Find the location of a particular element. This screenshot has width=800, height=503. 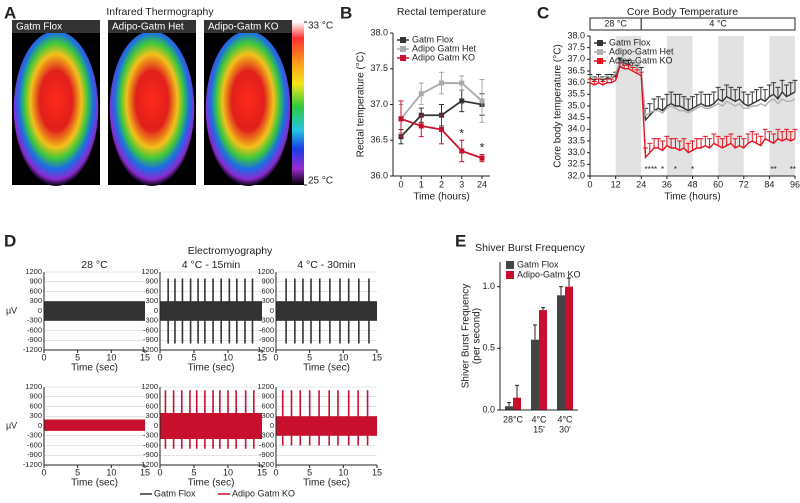

y-tick-label: 32.0 is located at coordinates (576, 175).